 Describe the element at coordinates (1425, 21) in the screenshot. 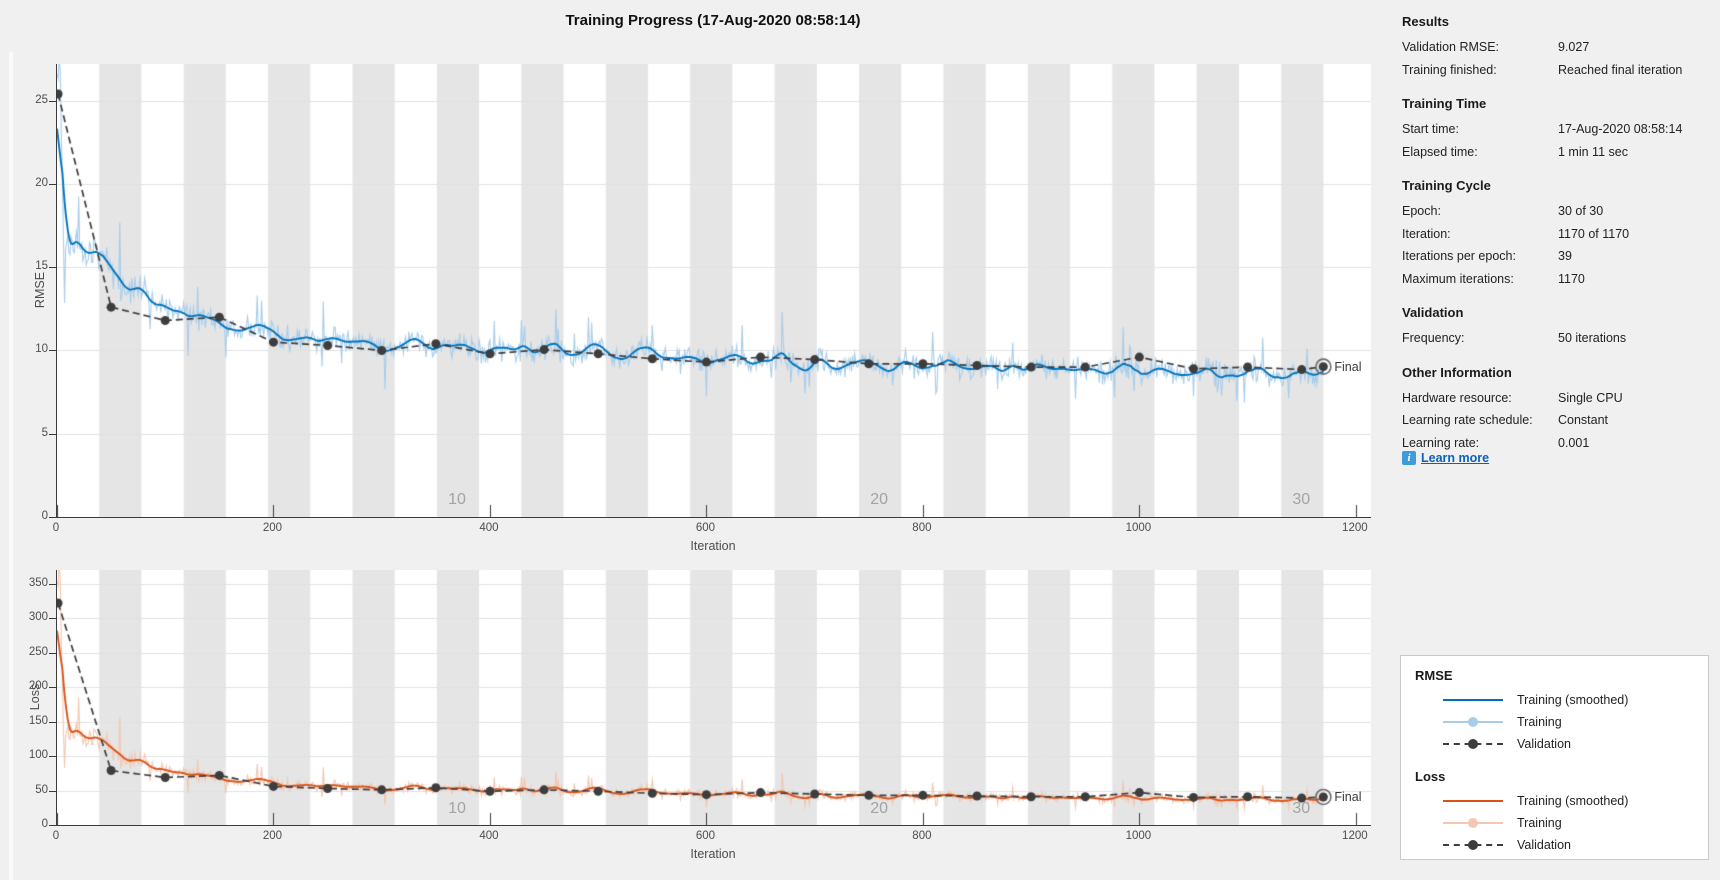

I see `panel-section-header: Results` at that location.